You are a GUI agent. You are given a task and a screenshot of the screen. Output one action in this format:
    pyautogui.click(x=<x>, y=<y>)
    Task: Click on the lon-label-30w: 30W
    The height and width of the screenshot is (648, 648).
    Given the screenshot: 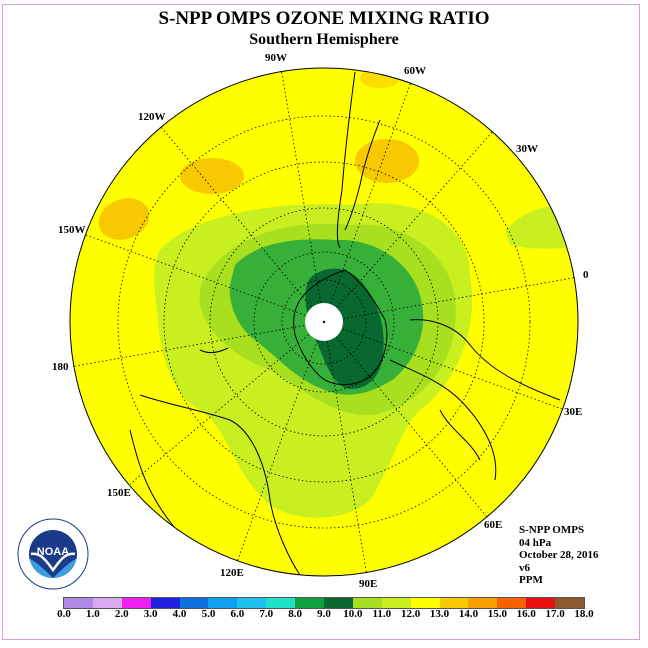 What is the action you would take?
    pyautogui.click(x=527, y=149)
    